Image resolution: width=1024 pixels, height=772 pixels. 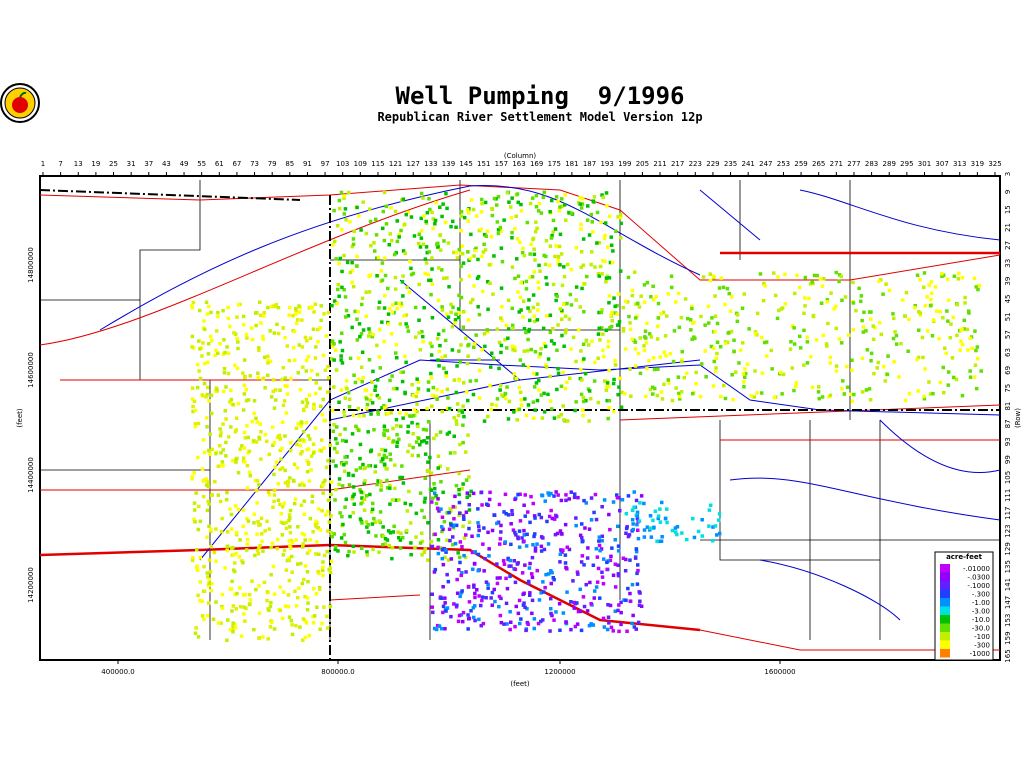 What do you see at coordinates (395, 164) in the screenshot?
I see `column-tick-label: 121` at bounding box center [395, 164].